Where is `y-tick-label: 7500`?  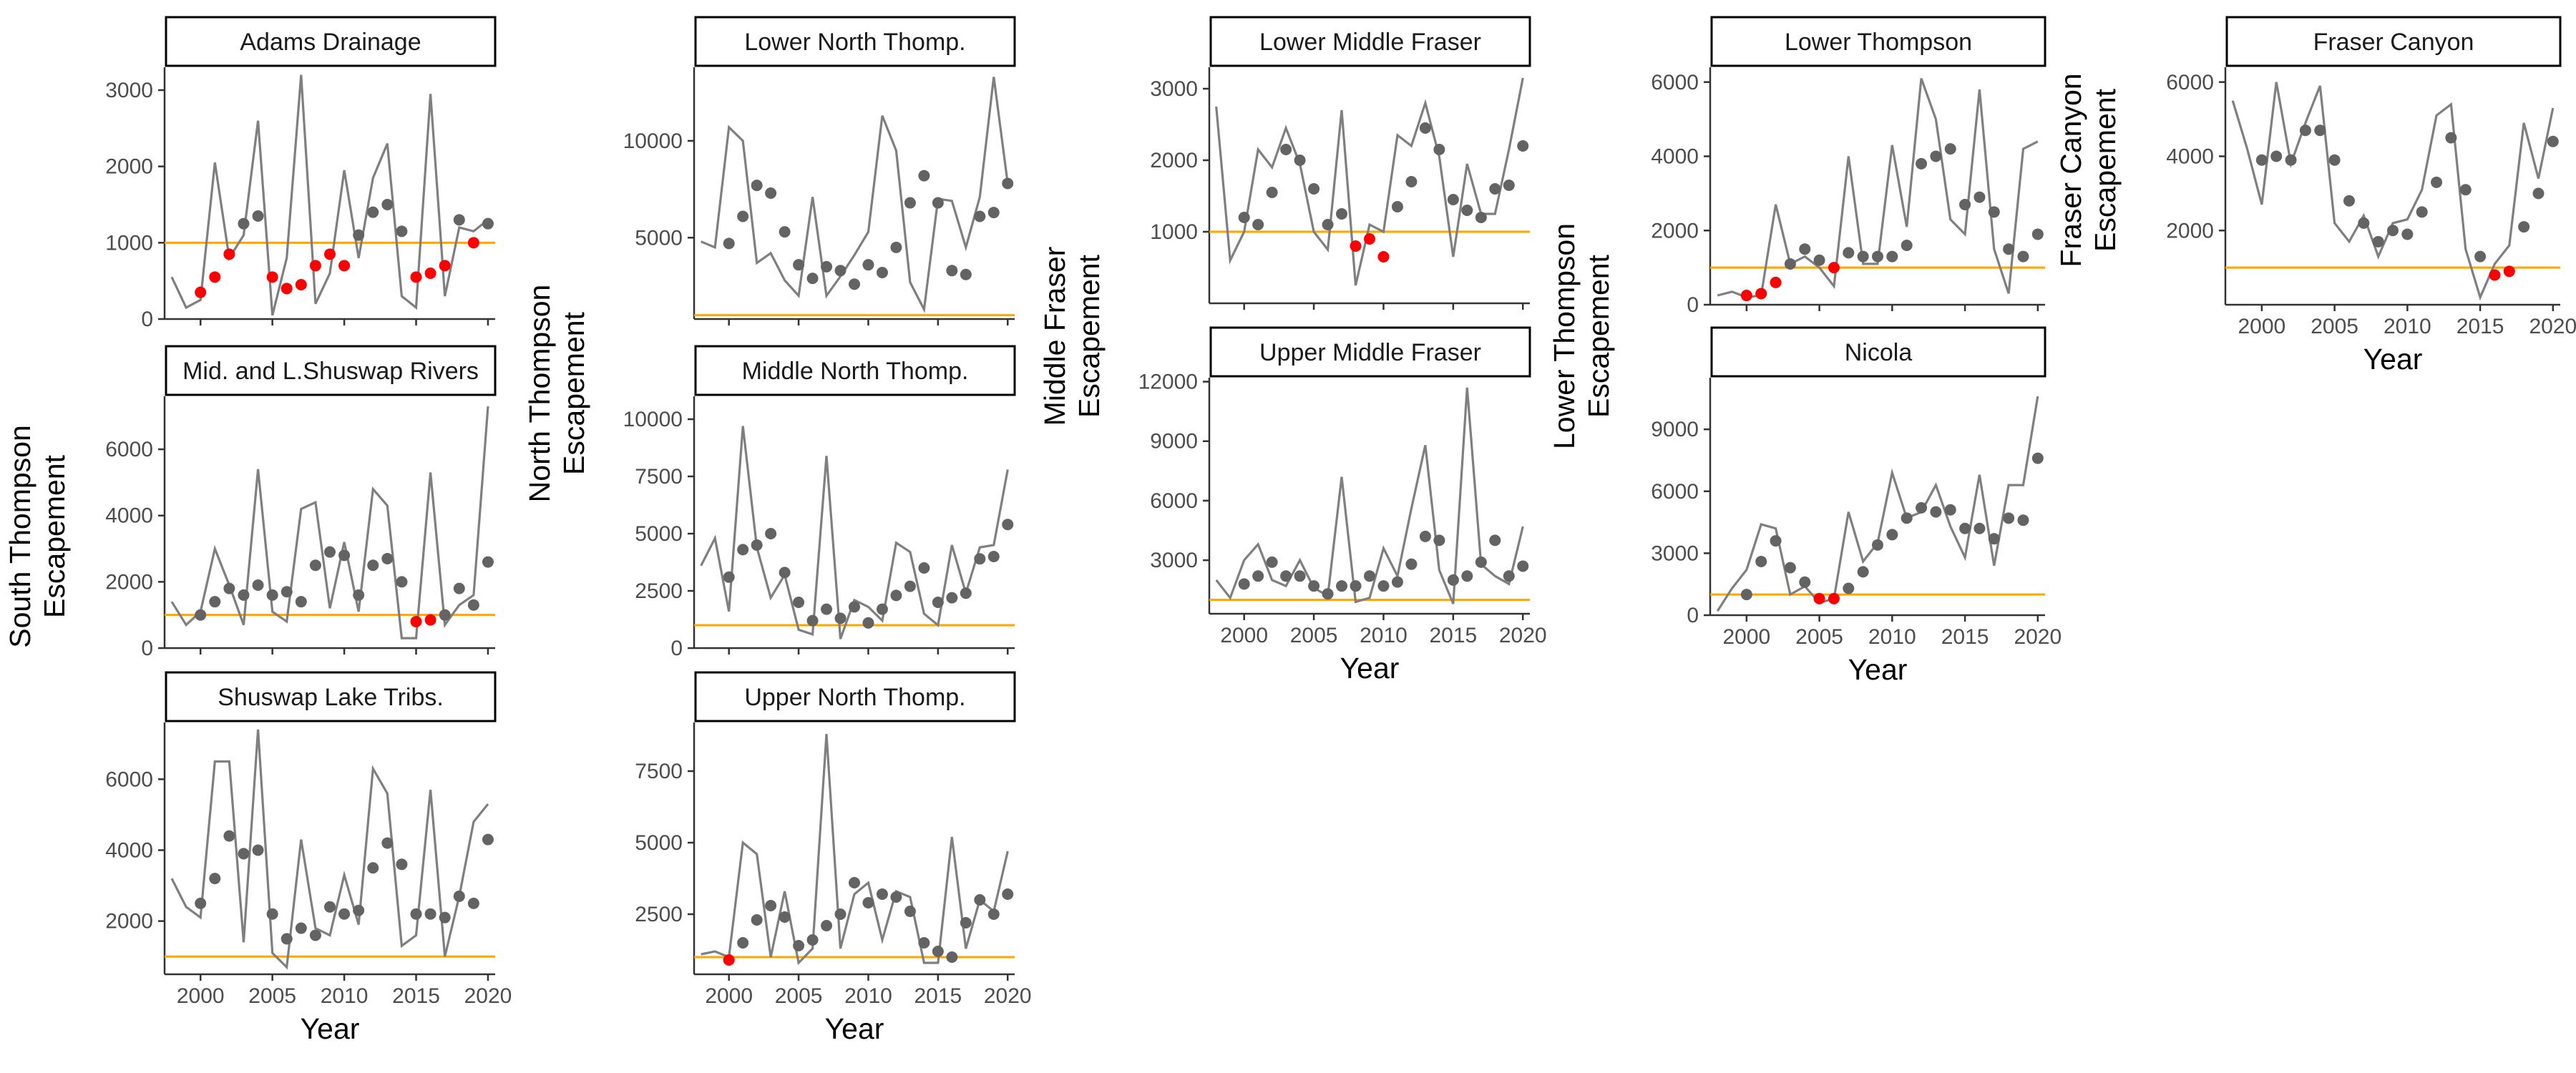
y-tick-label: 7500 is located at coordinates (659, 772).